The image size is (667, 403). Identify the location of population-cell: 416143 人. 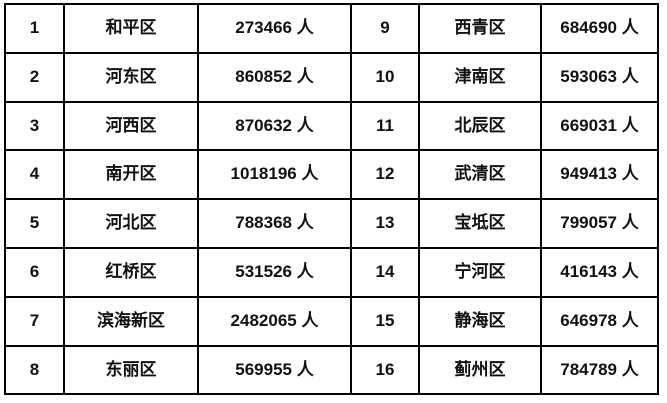
(599, 272).